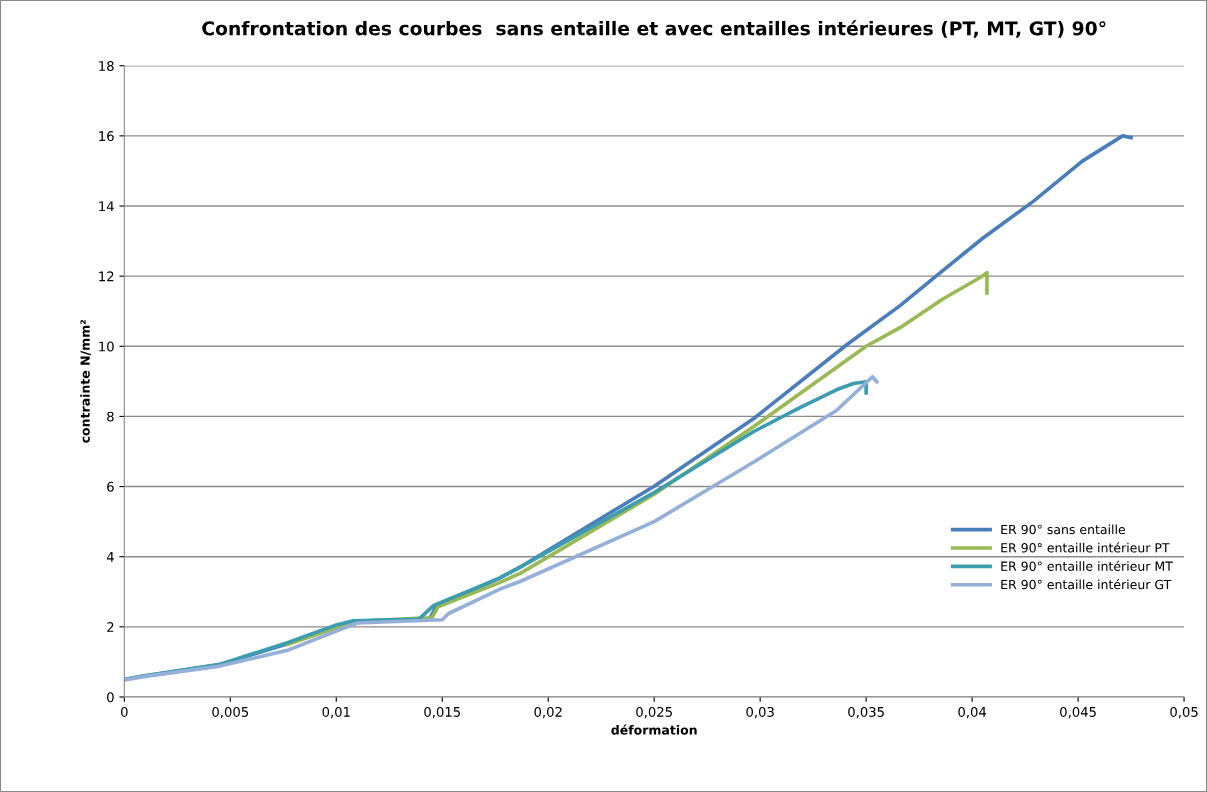 The width and height of the screenshot is (1207, 792). What do you see at coordinates (230, 712) in the screenshot?
I see `x-tick-label: 0,005` at bounding box center [230, 712].